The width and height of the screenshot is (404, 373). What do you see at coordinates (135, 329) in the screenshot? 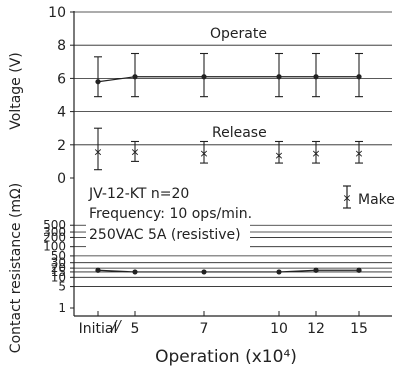
I see `x-tick-label: 5` at bounding box center [135, 329].